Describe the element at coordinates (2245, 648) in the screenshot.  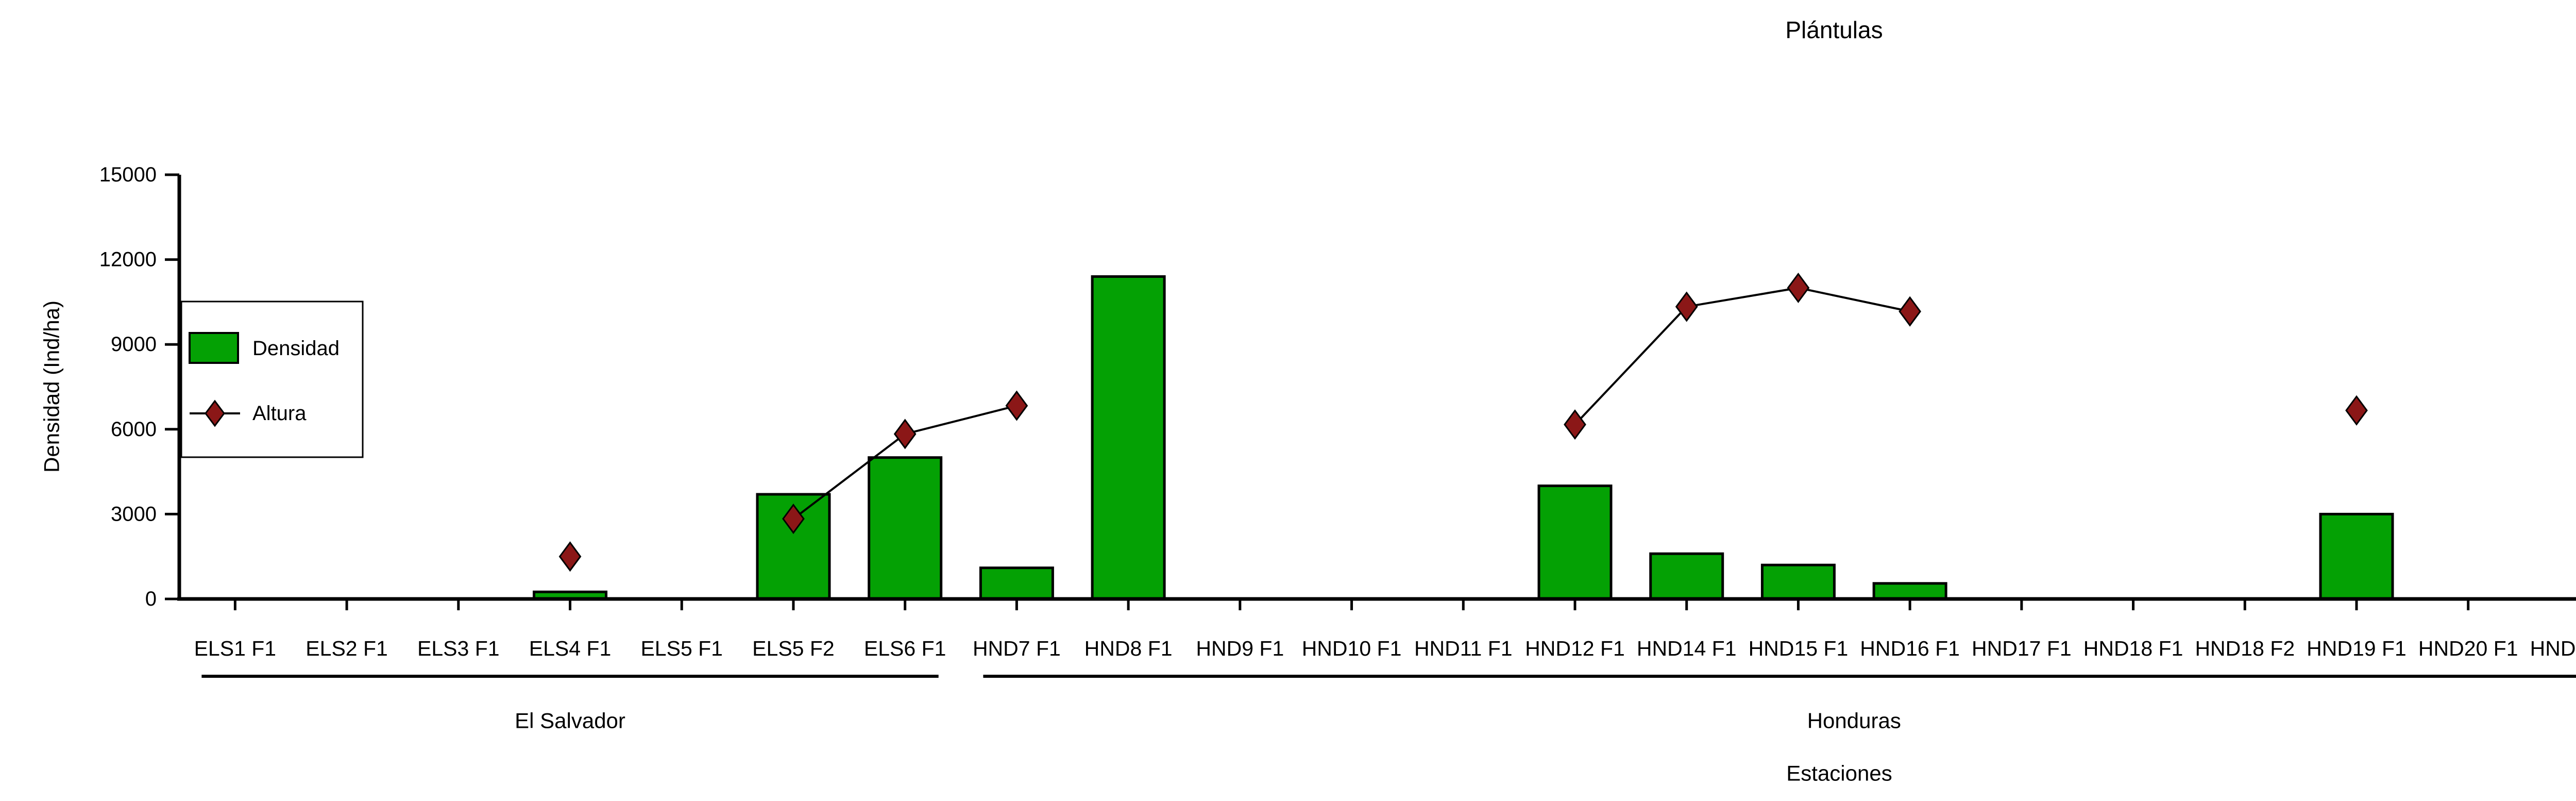
I see `station-label: HND18 F2` at that location.